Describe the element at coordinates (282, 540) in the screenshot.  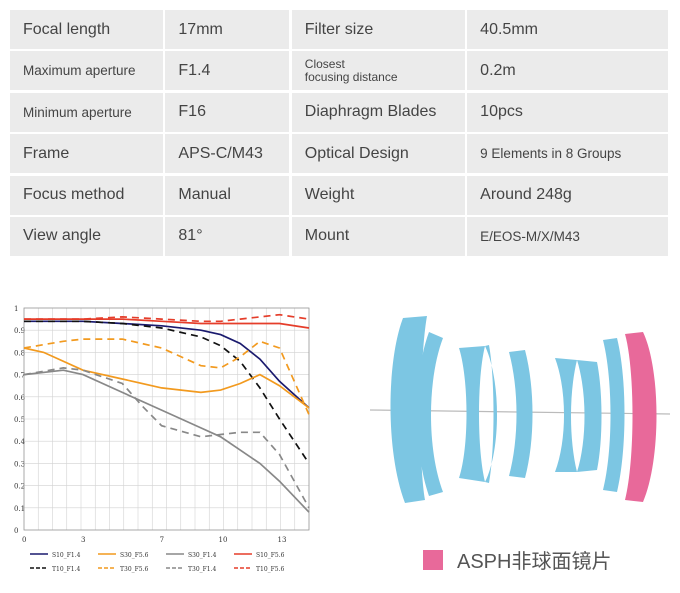
I see `x-tick-label: 13` at that location.